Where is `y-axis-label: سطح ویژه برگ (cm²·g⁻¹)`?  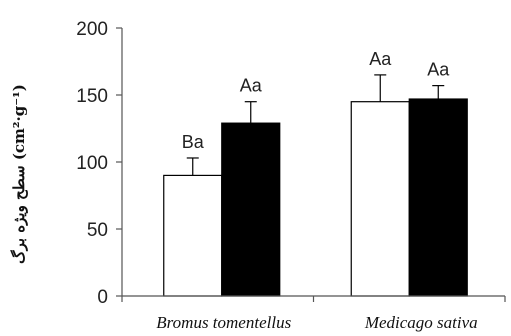 y-axis-label: سطح ویژه برگ (cm²·g⁻¹) is located at coordinates (19, 174).